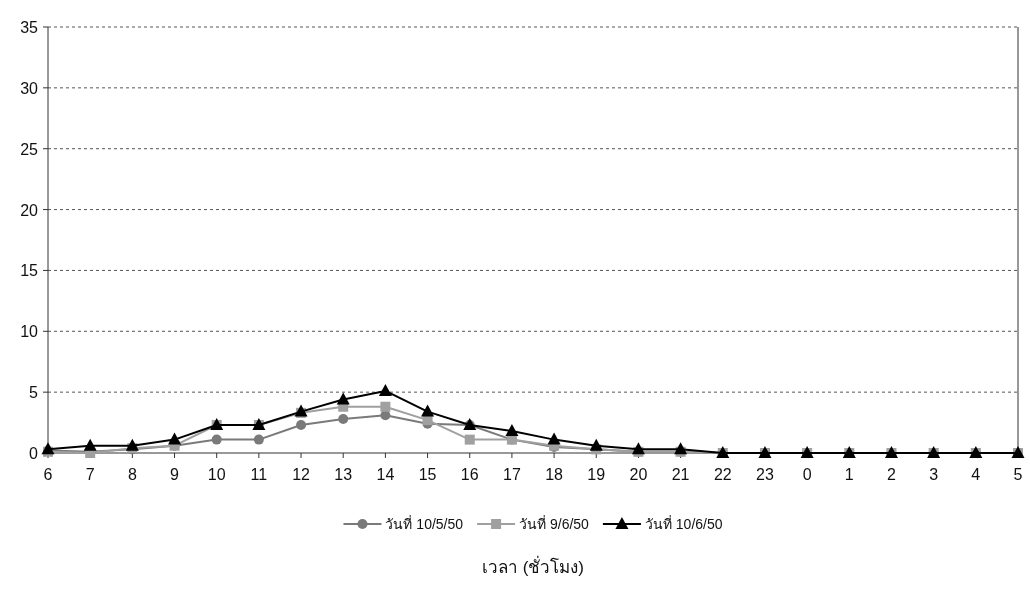 The image size is (1030, 589). I want to click on y-tick-label: 35, so click(29, 27).